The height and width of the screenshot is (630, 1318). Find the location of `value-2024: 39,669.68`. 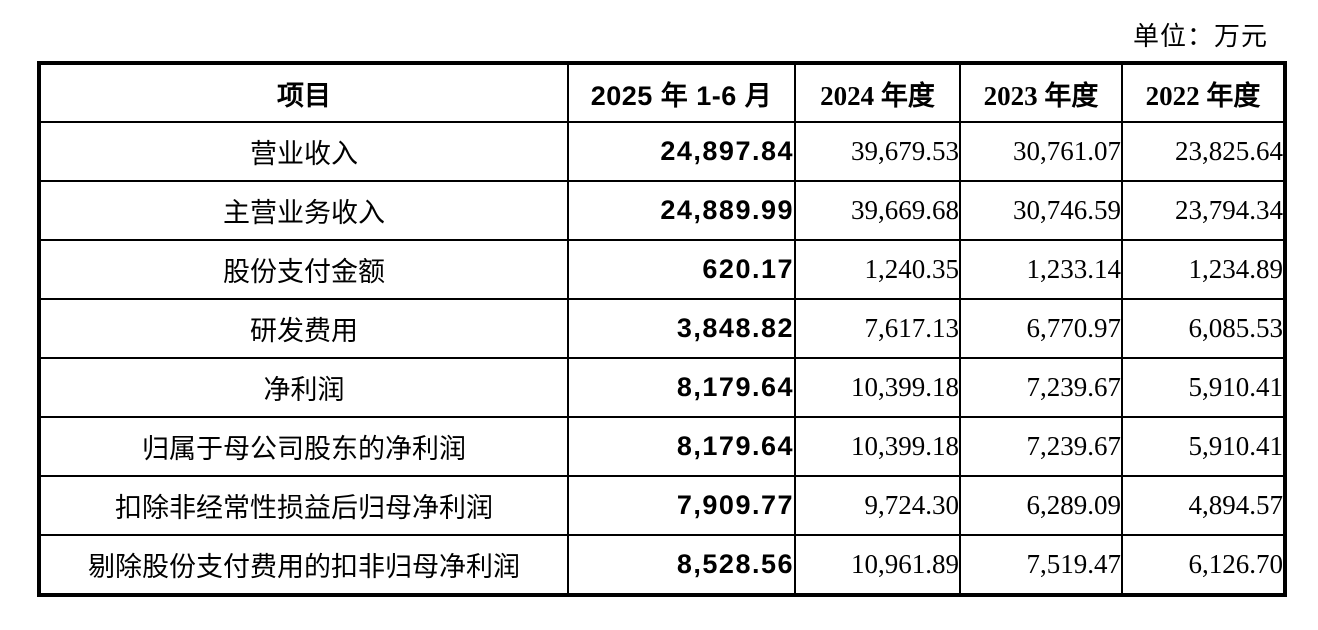

value-2024: 39,669.68 is located at coordinates (877, 210).